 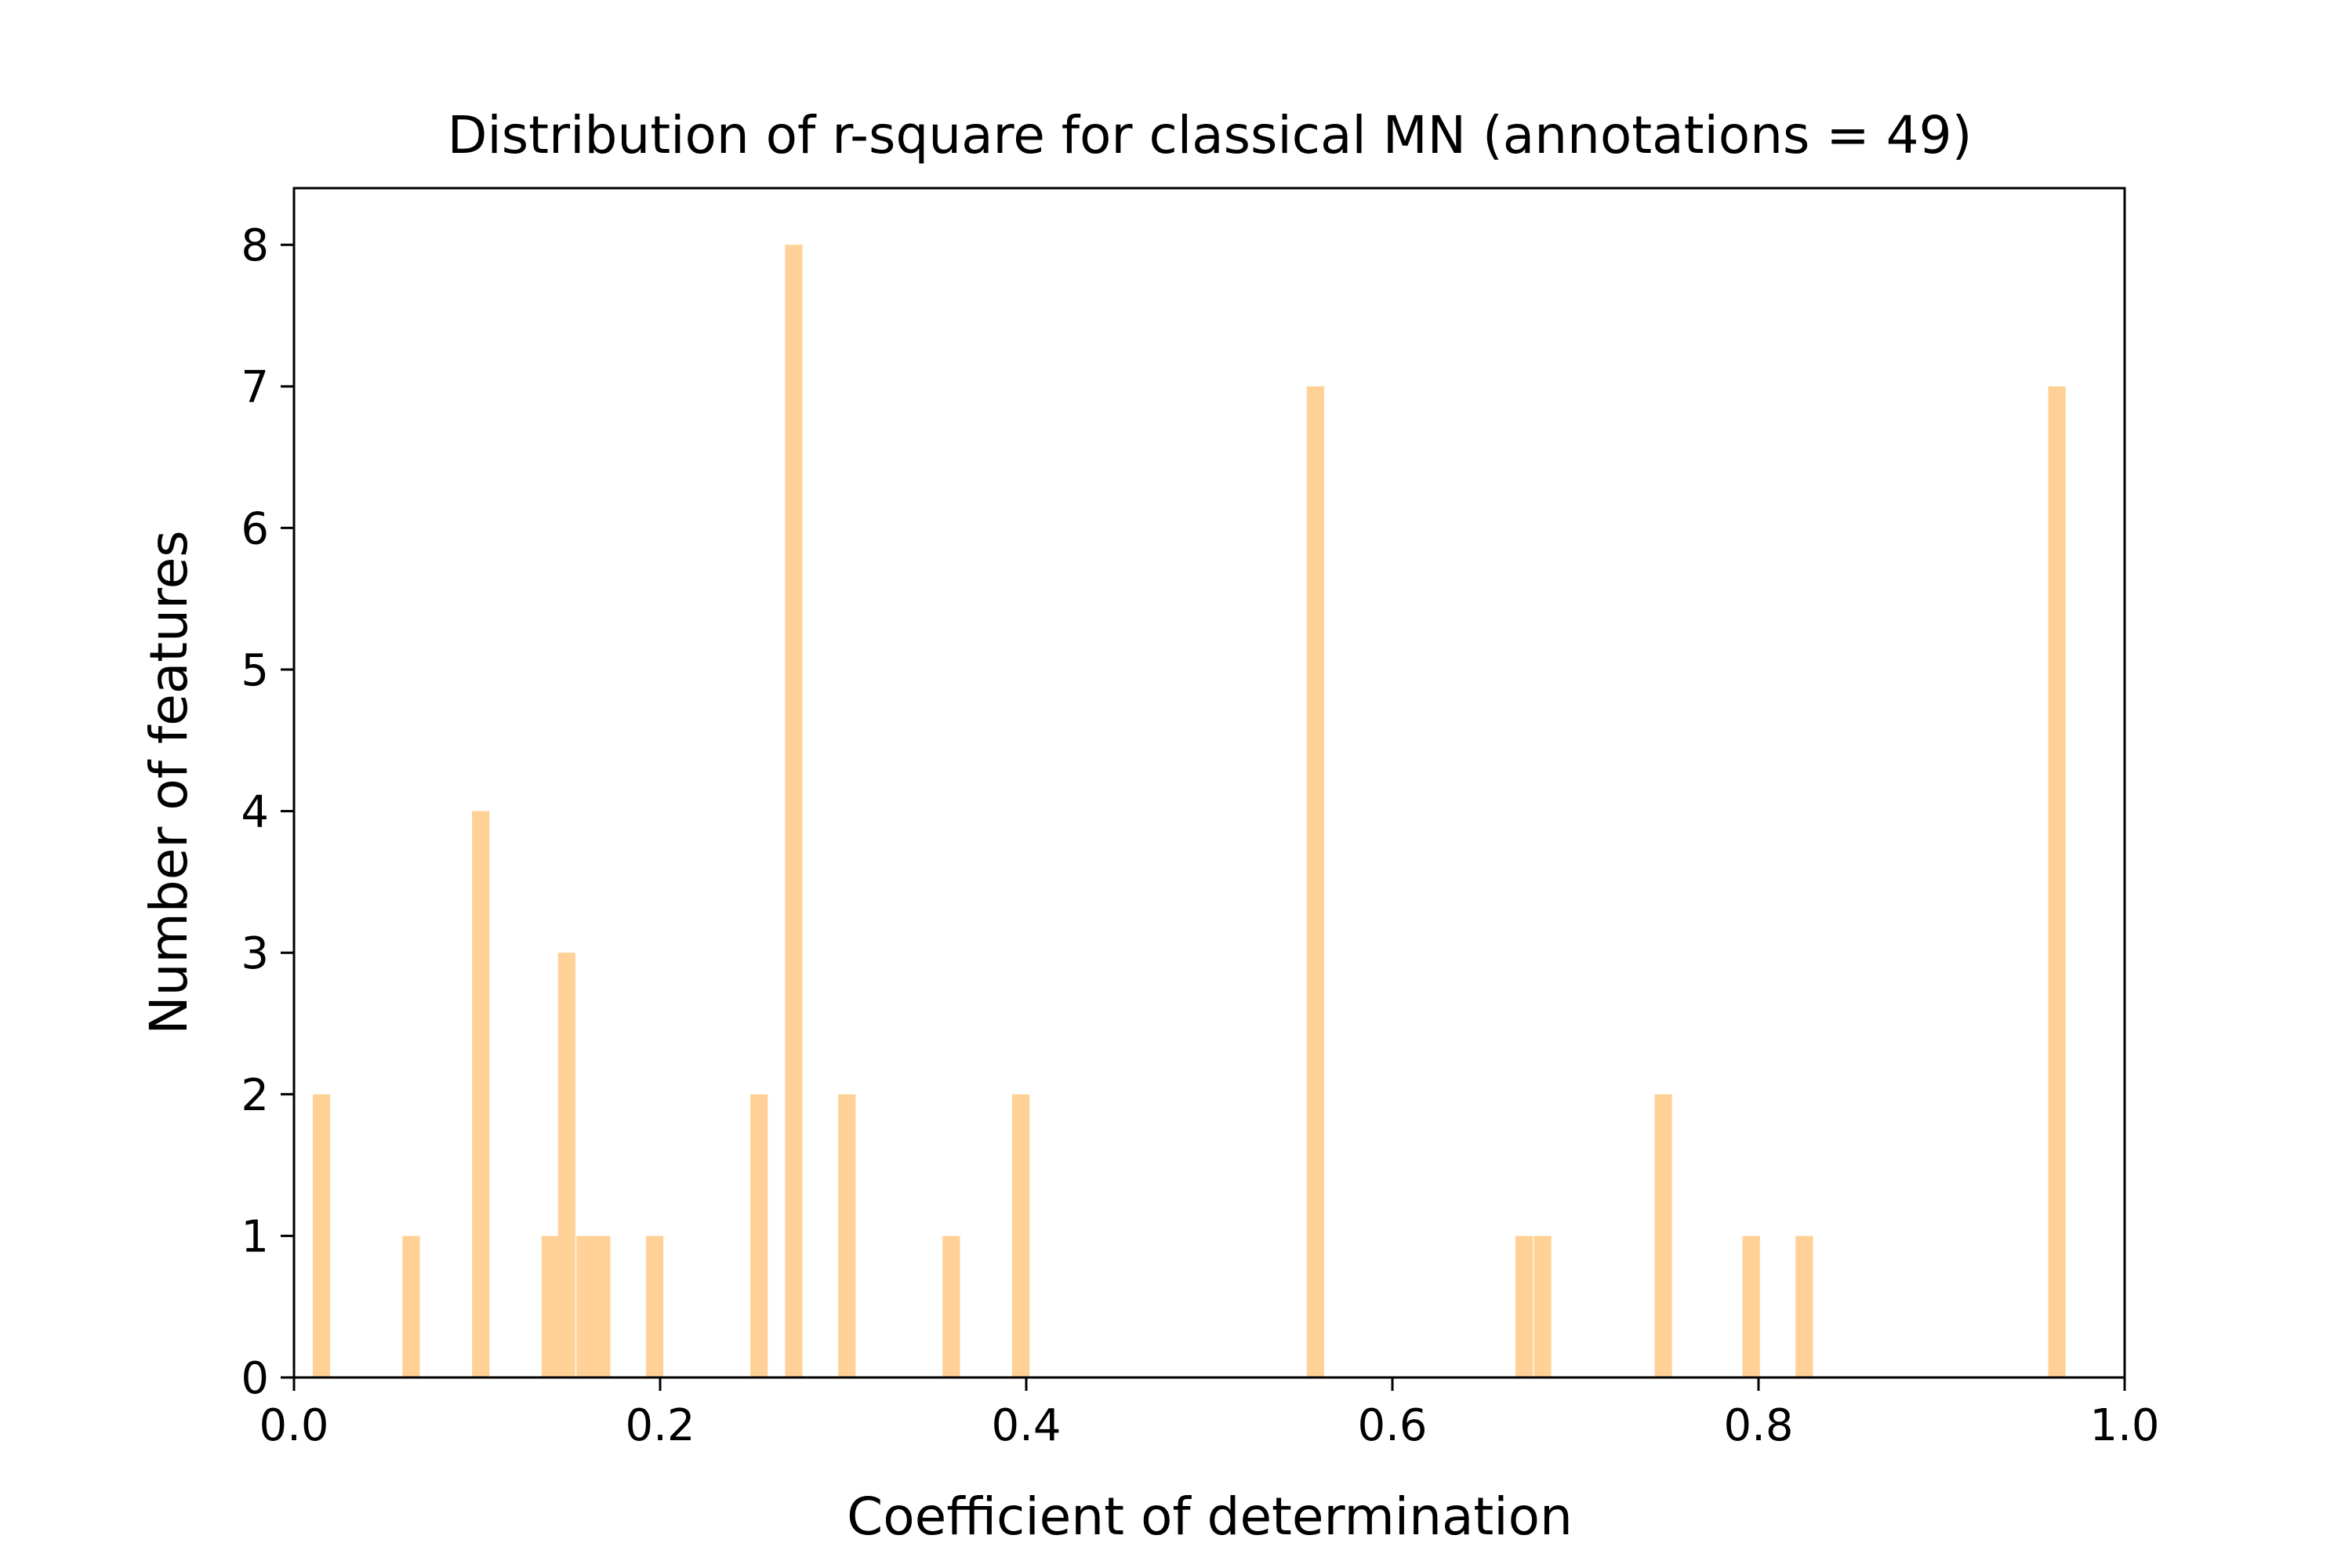 I want to click on x-tick-label: 0.4, so click(x=1026, y=1425).